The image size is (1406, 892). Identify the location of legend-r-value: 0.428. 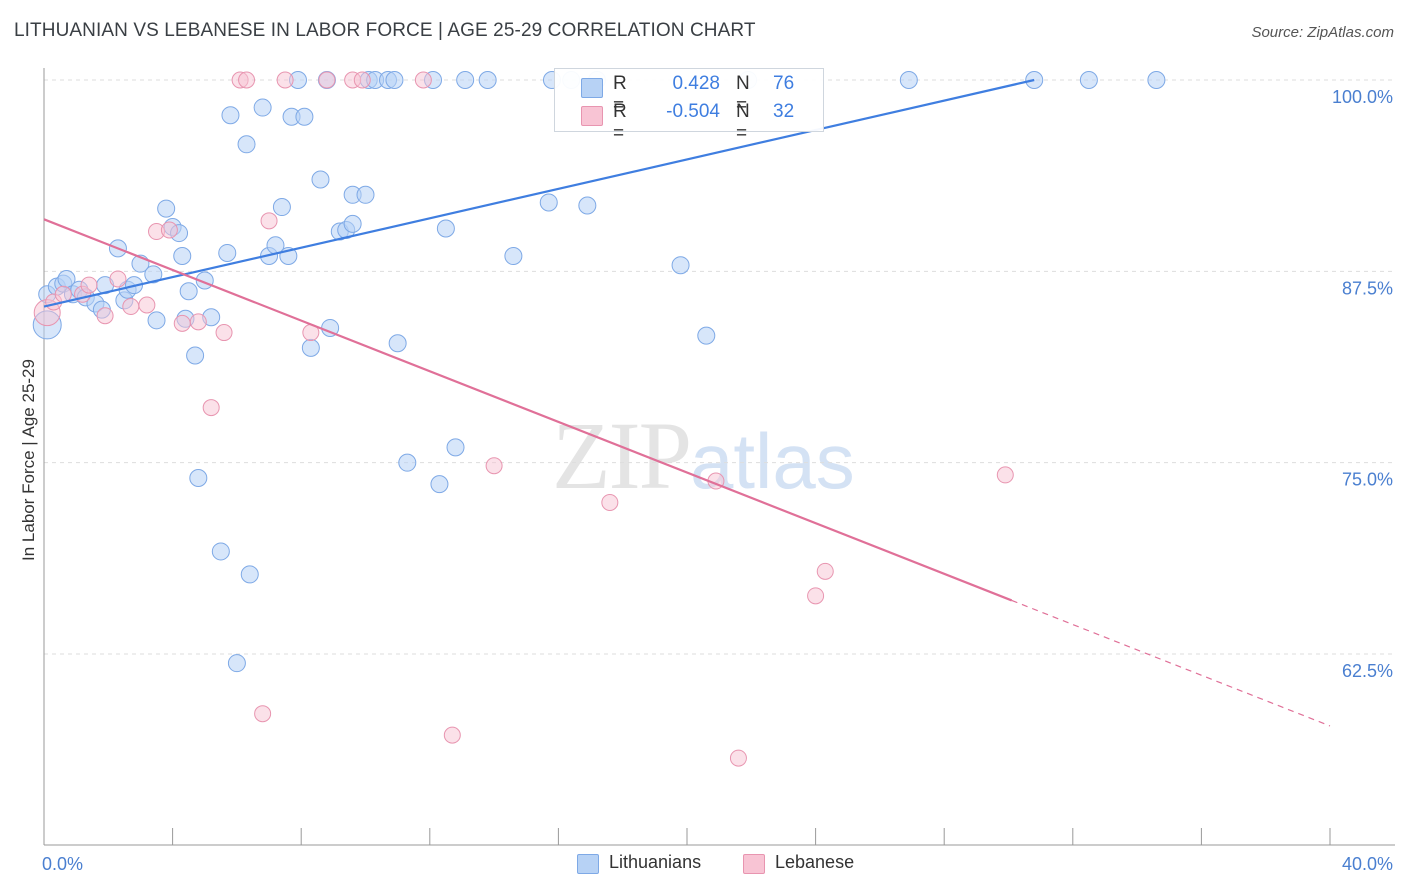
(696, 83).